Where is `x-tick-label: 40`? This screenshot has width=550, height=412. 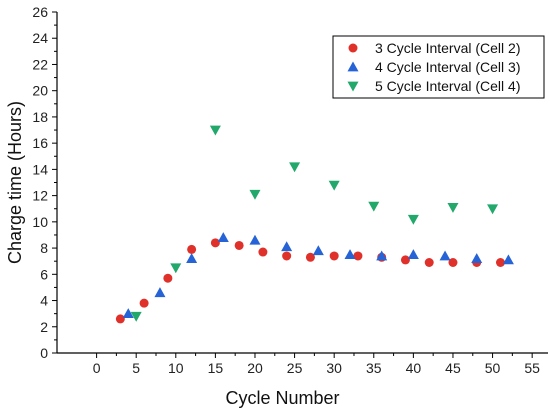
x-tick-label: 40 is located at coordinates (414, 368).